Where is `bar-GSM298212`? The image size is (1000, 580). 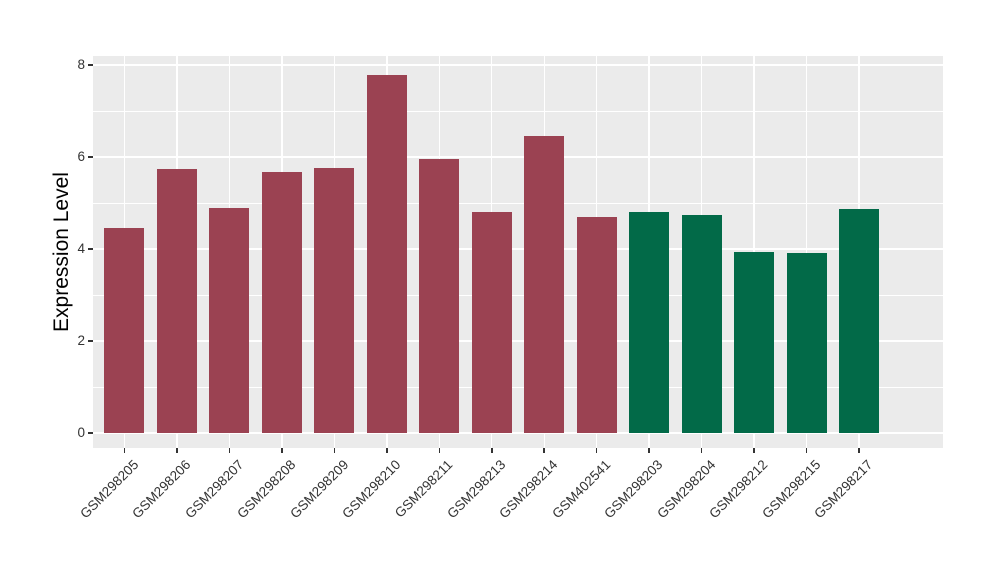 bar-GSM298212 is located at coordinates (754, 342).